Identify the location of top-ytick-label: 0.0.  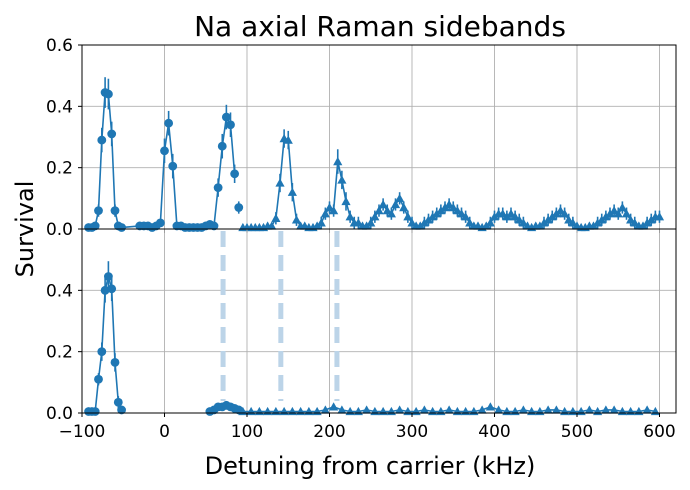
(59, 230).